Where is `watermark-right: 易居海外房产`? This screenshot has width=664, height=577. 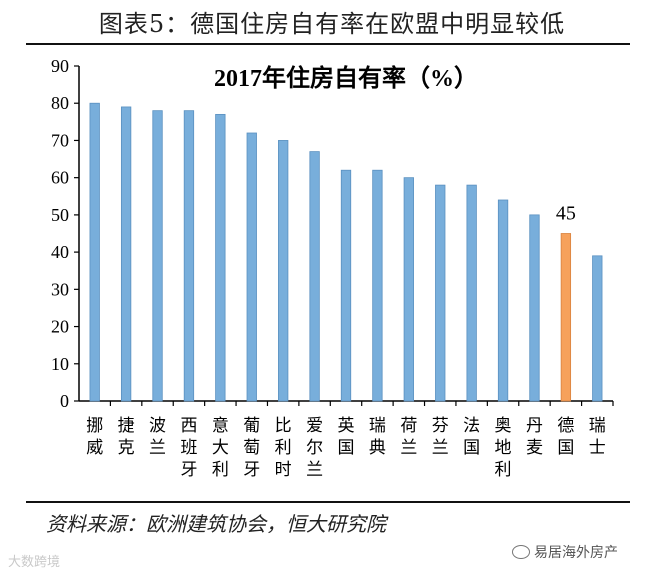 watermark-right: 易居海外房产 is located at coordinates (565, 552).